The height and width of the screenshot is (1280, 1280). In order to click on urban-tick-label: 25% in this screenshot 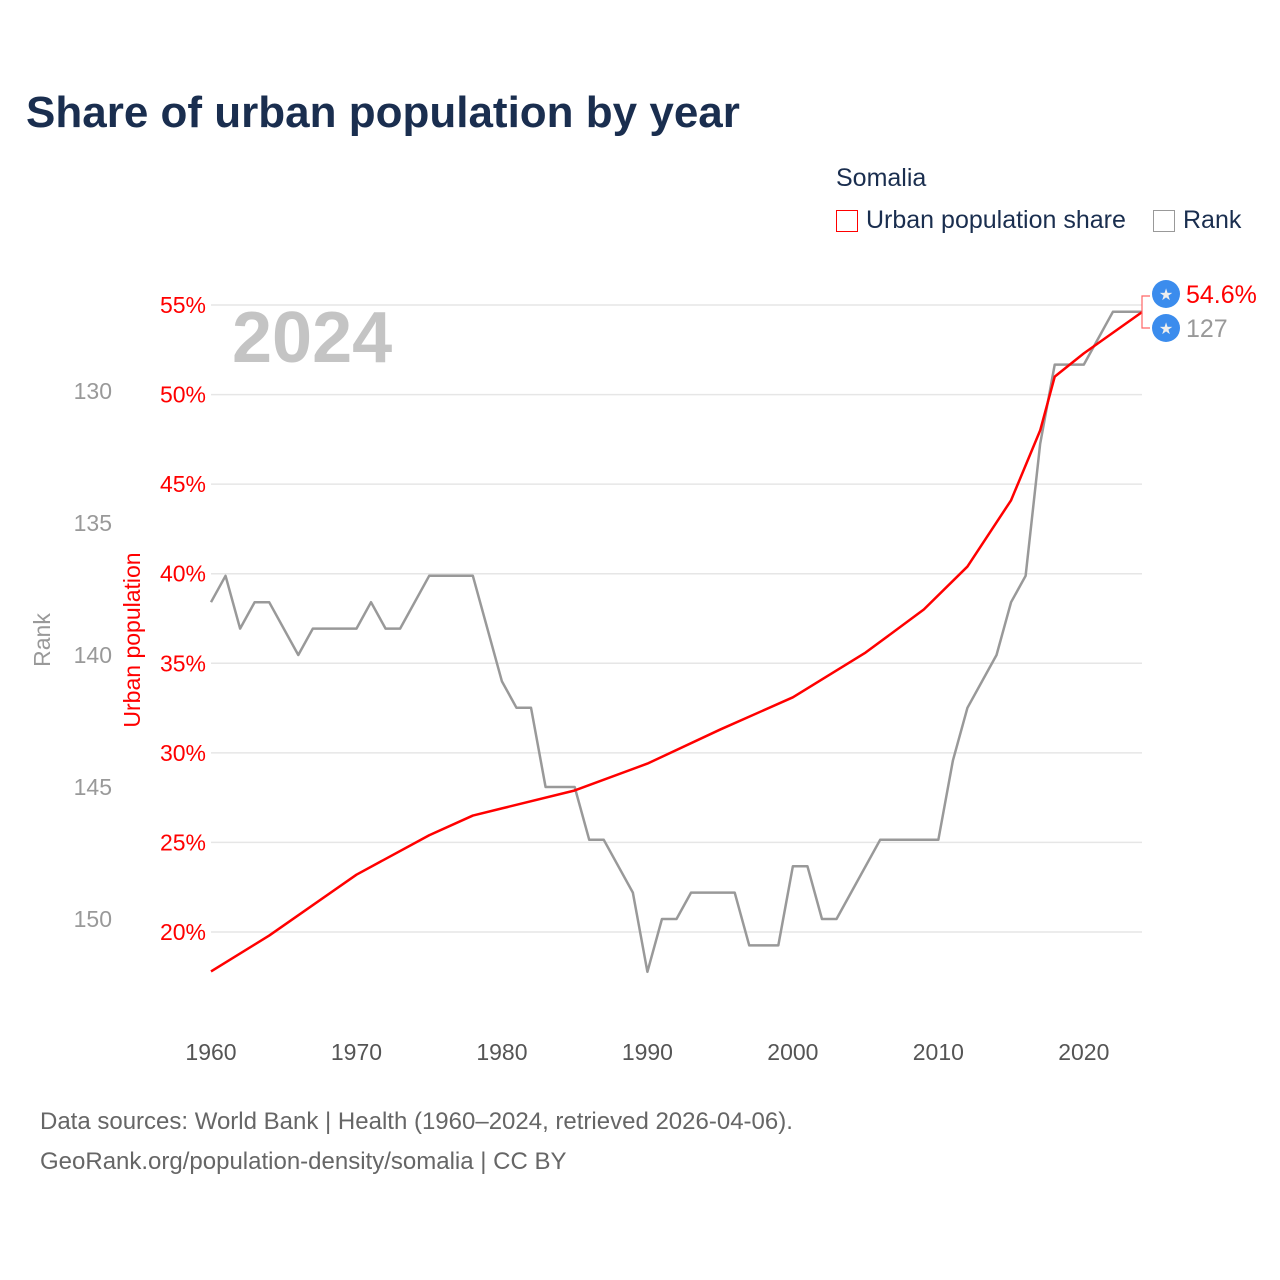, I will do `click(183, 842)`.